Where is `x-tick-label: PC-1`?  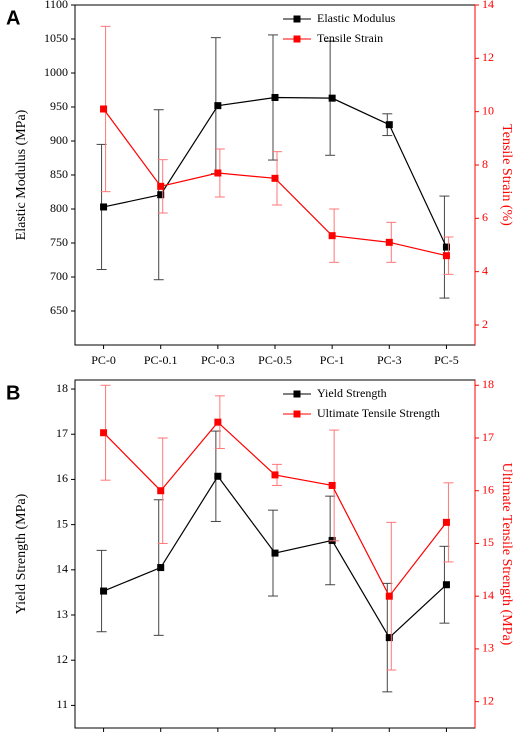 x-tick-label: PC-1 is located at coordinates (332, 360).